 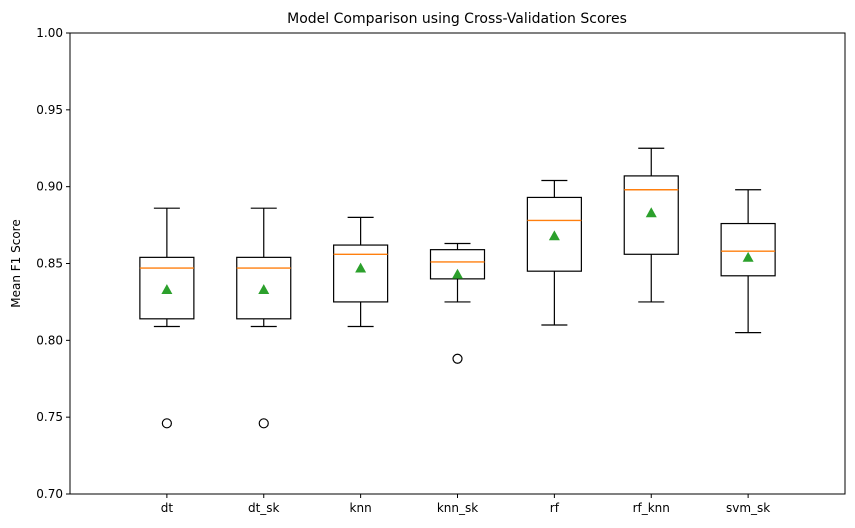 What do you see at coordinates (748, 508) in the screenshot?
I see `x-tick-label: svm_sk` at bounding box center [748, 508].